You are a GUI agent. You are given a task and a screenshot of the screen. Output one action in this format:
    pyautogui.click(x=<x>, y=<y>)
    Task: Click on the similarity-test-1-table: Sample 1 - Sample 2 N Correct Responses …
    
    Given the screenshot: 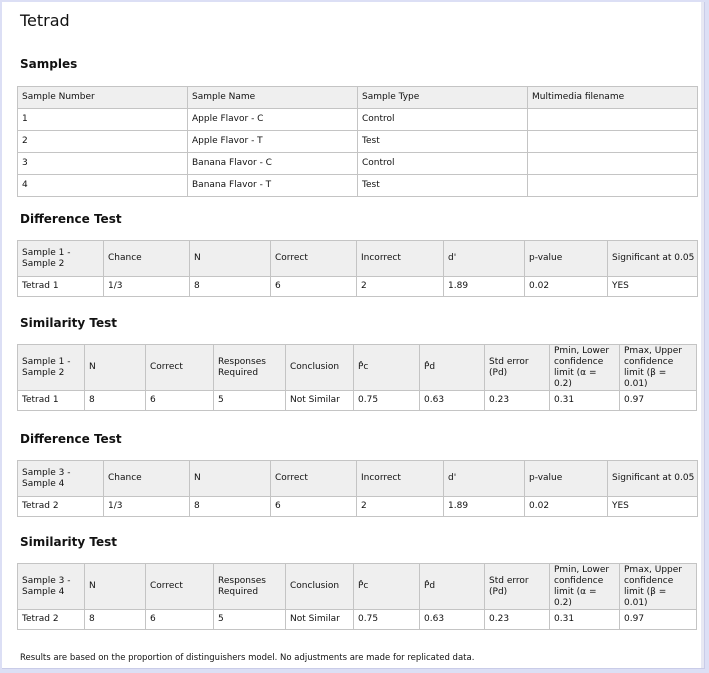 What is the action you would take?
    pyautogui.click(x=357, y=377)
    